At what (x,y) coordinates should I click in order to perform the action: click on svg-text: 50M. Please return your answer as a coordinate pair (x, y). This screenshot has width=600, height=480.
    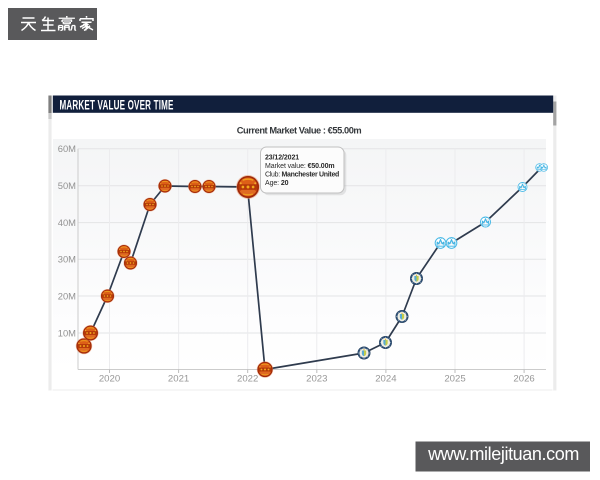
    Looking at the image, I should click on (67, 185).